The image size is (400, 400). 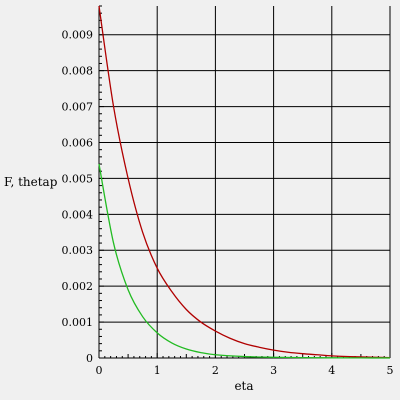 I want to click on x-tick-label: 2, so click(x=215, y=370).